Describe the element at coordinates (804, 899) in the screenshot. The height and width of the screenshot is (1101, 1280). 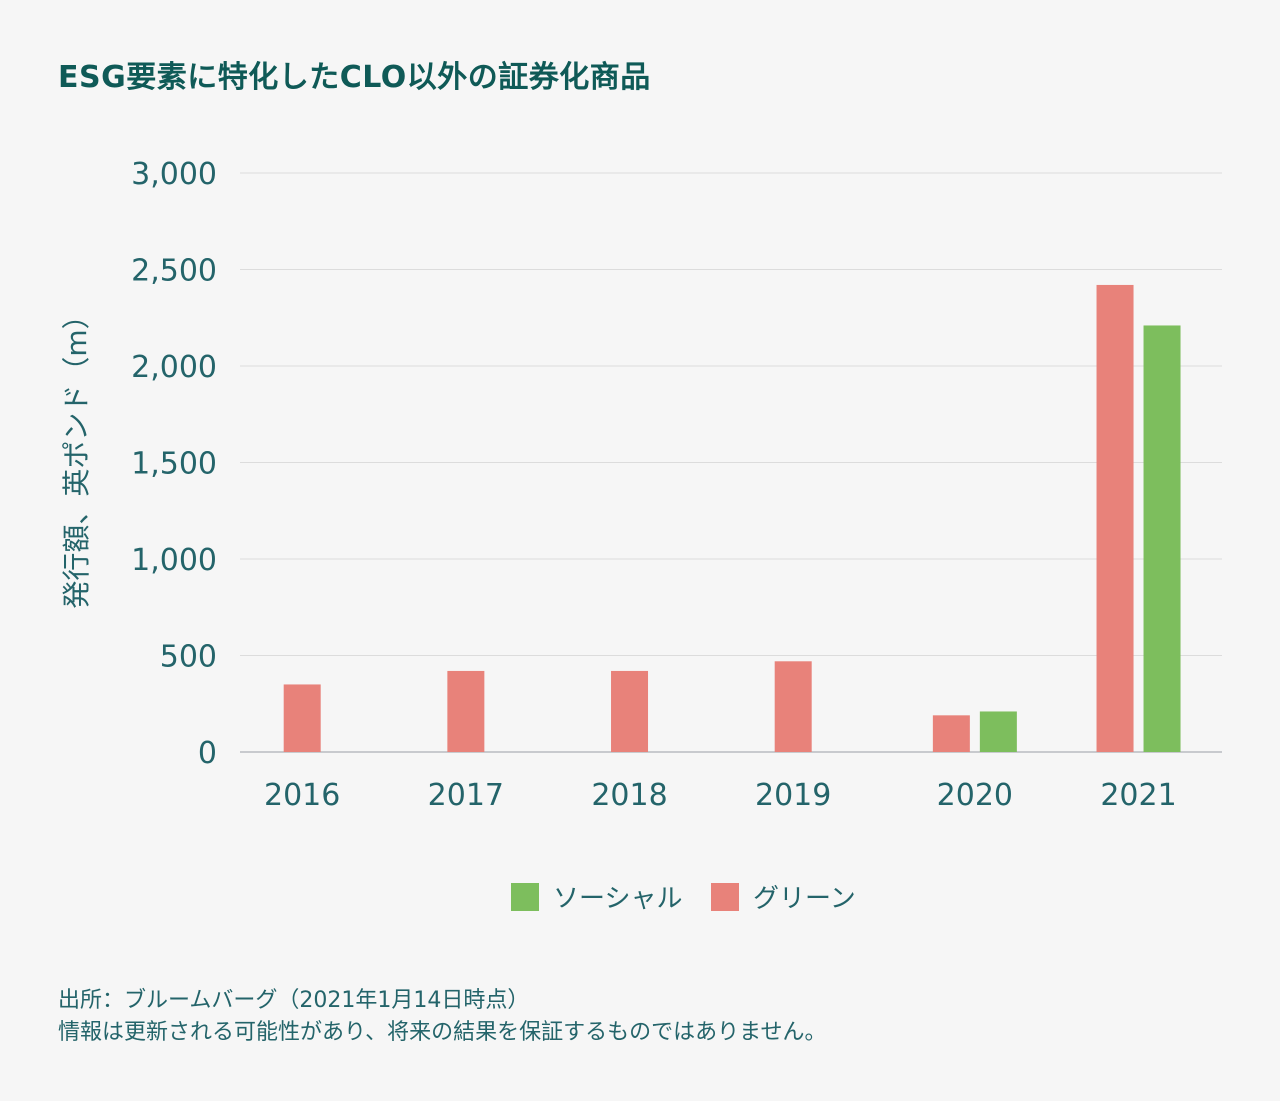
I see `legend-label-green: グリーン` at that location.